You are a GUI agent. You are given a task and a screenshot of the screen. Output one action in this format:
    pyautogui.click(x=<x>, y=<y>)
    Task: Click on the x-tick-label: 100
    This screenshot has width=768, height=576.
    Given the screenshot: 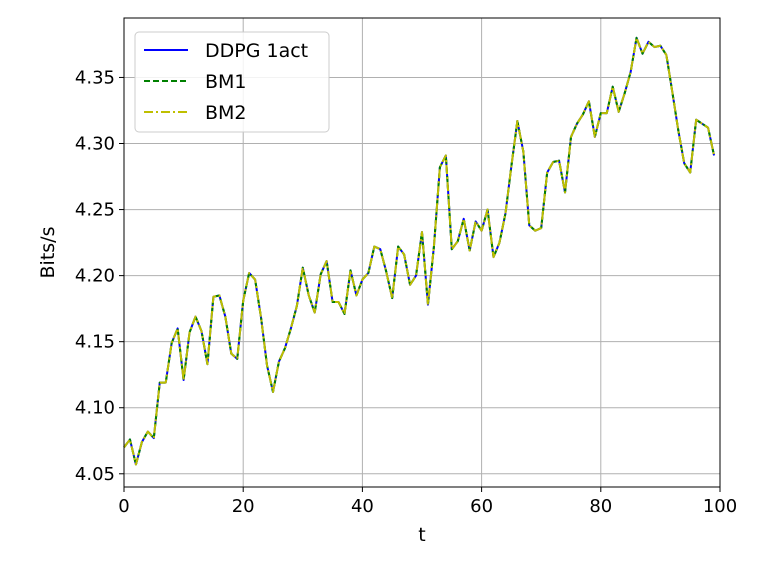 What is the action you would take?
    pyautogui.click(x=720, y=506)
    